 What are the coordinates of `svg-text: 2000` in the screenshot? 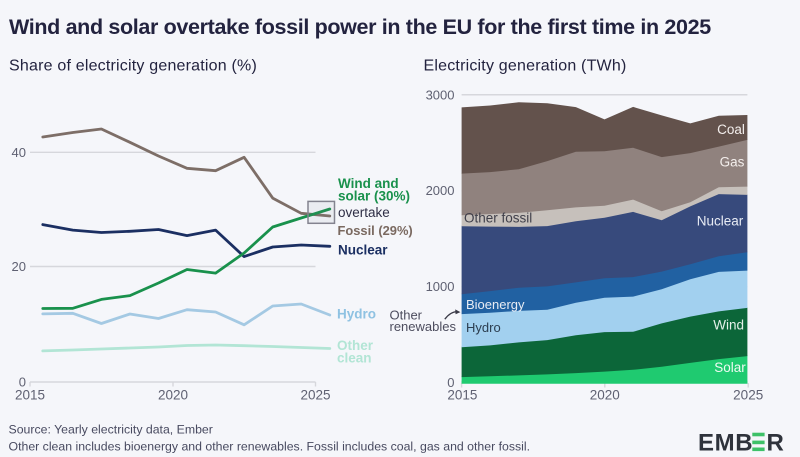 It's located at (440, 190).